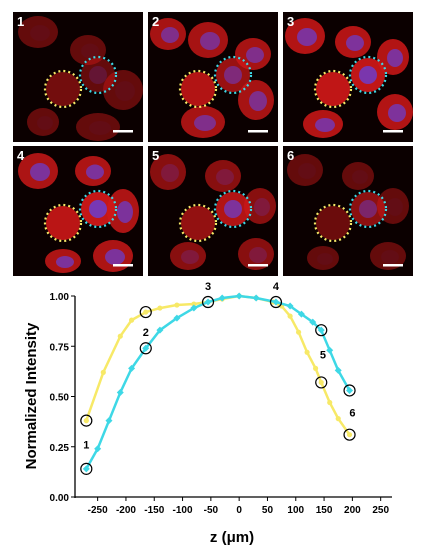 The height and width of the screenshot is (550, 425). Describe the element at coordinates (232, 537) in the screenshot. I see `x-axis-label: z (μm)` at that location.